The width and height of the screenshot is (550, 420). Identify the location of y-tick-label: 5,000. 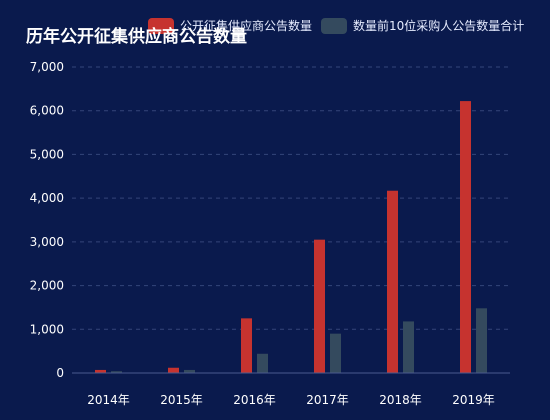
(47, 154).